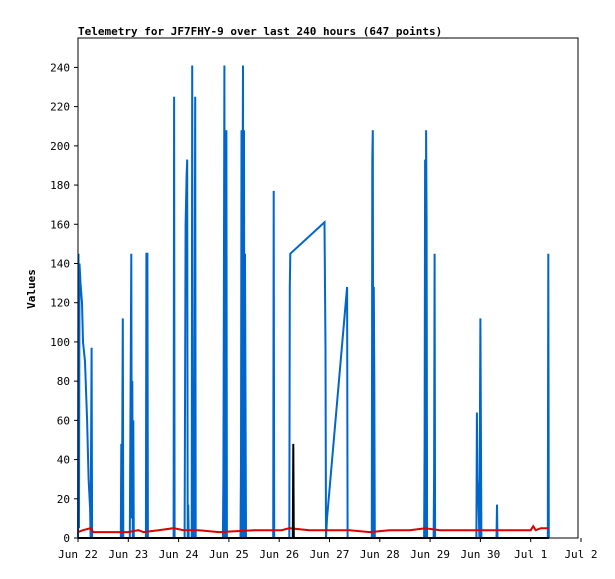 The height and width of the screenshot is (579, 615). I want to click on x-tick-label: Jul 2, so click(580, 554).